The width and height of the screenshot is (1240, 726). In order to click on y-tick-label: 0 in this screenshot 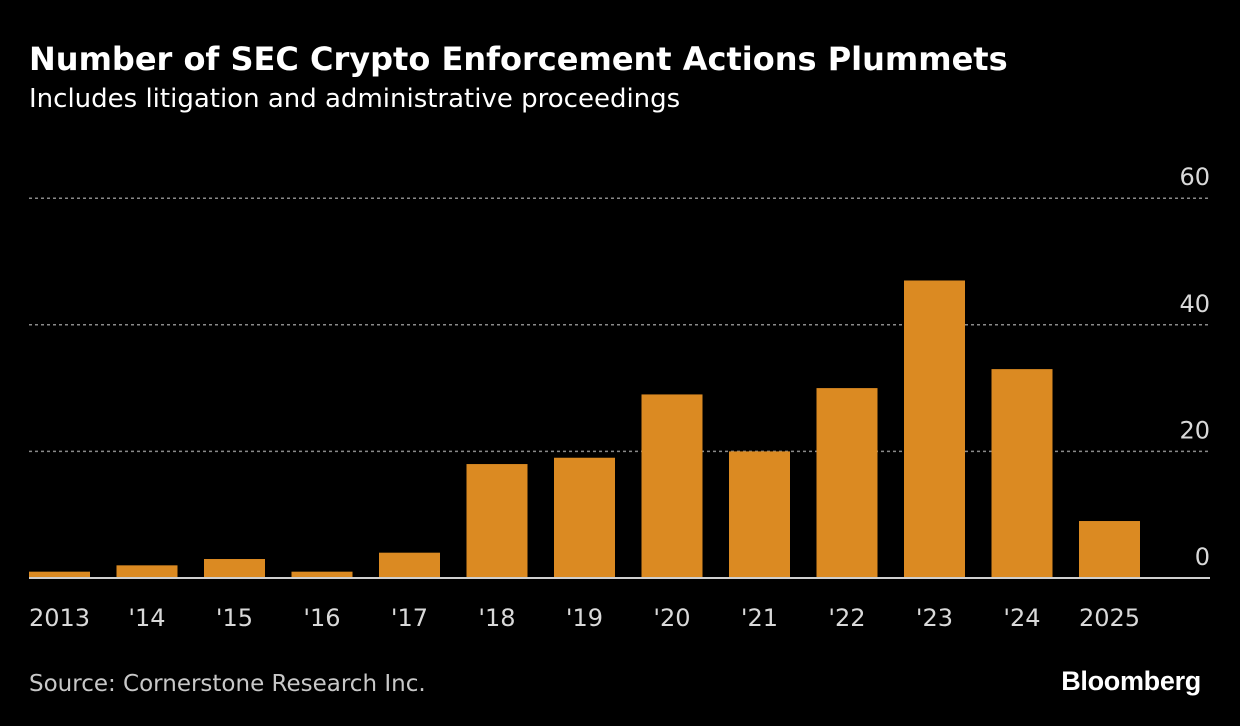, I will do `click(1202, 557)`.